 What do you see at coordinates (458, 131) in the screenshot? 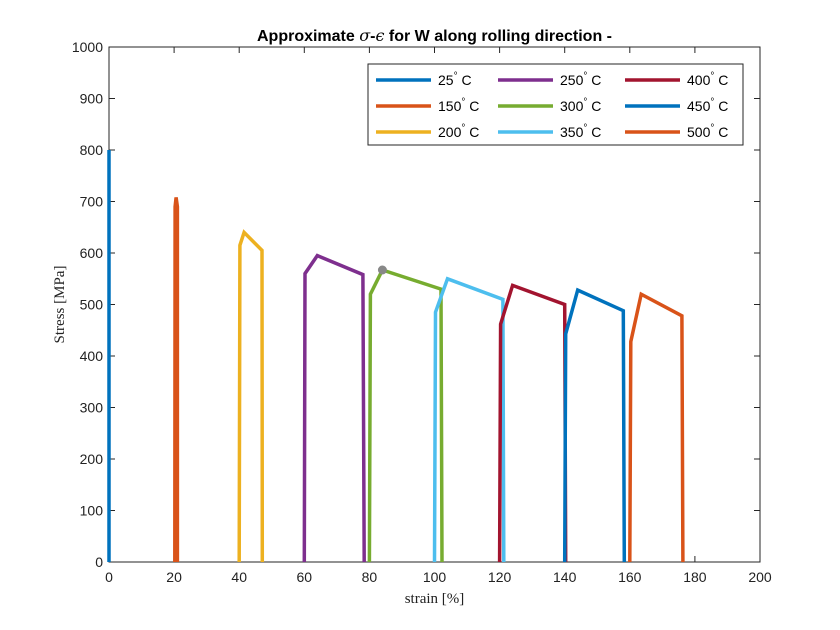
I see `legend-label-2: 200° C` at bounding box center [458, 131].